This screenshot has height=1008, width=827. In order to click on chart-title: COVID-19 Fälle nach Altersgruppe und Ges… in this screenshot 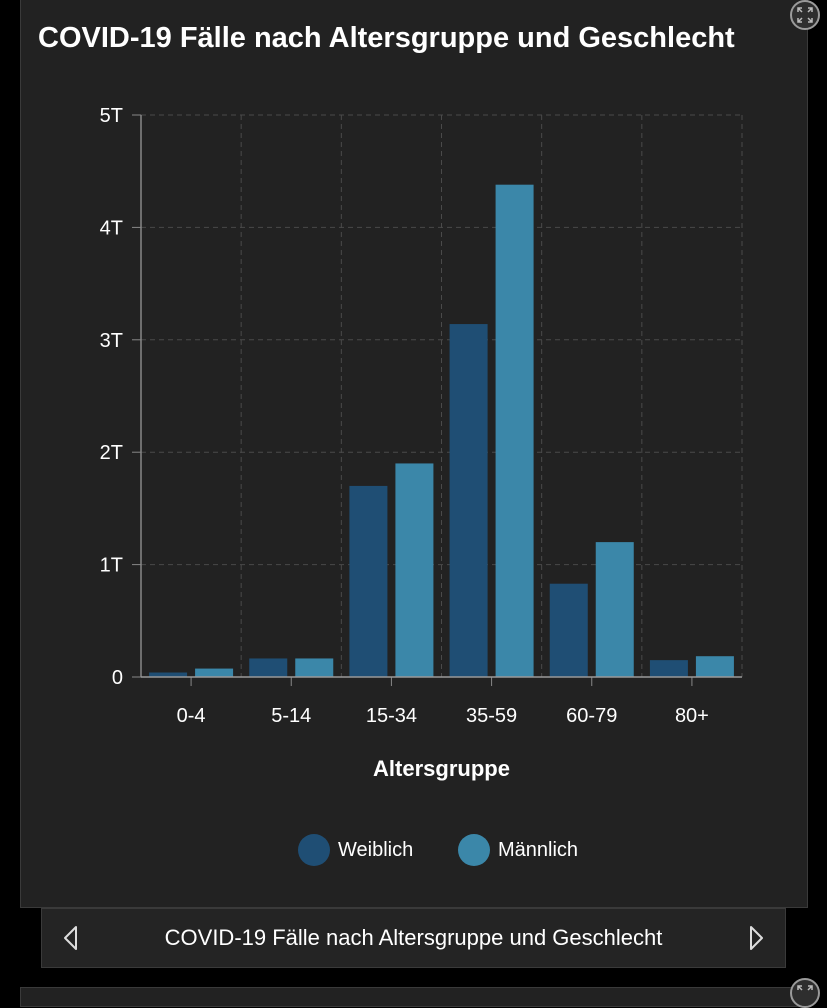, I will do `click(386, 38)`.